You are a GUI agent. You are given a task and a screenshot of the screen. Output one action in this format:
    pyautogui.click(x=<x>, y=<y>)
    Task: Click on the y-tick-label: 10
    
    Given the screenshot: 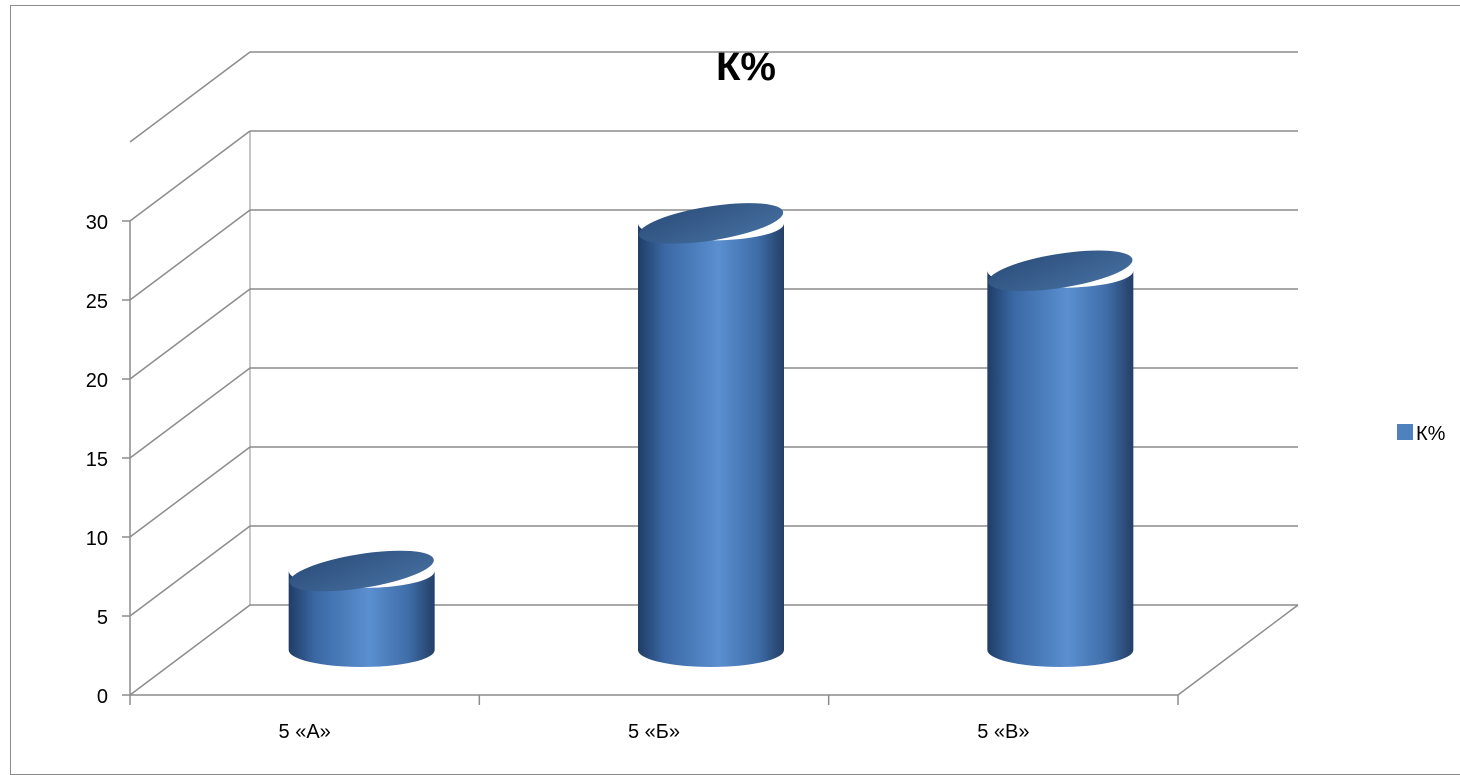 What is the action you would take?
    pyautogui.click(x=97, y=539)
    